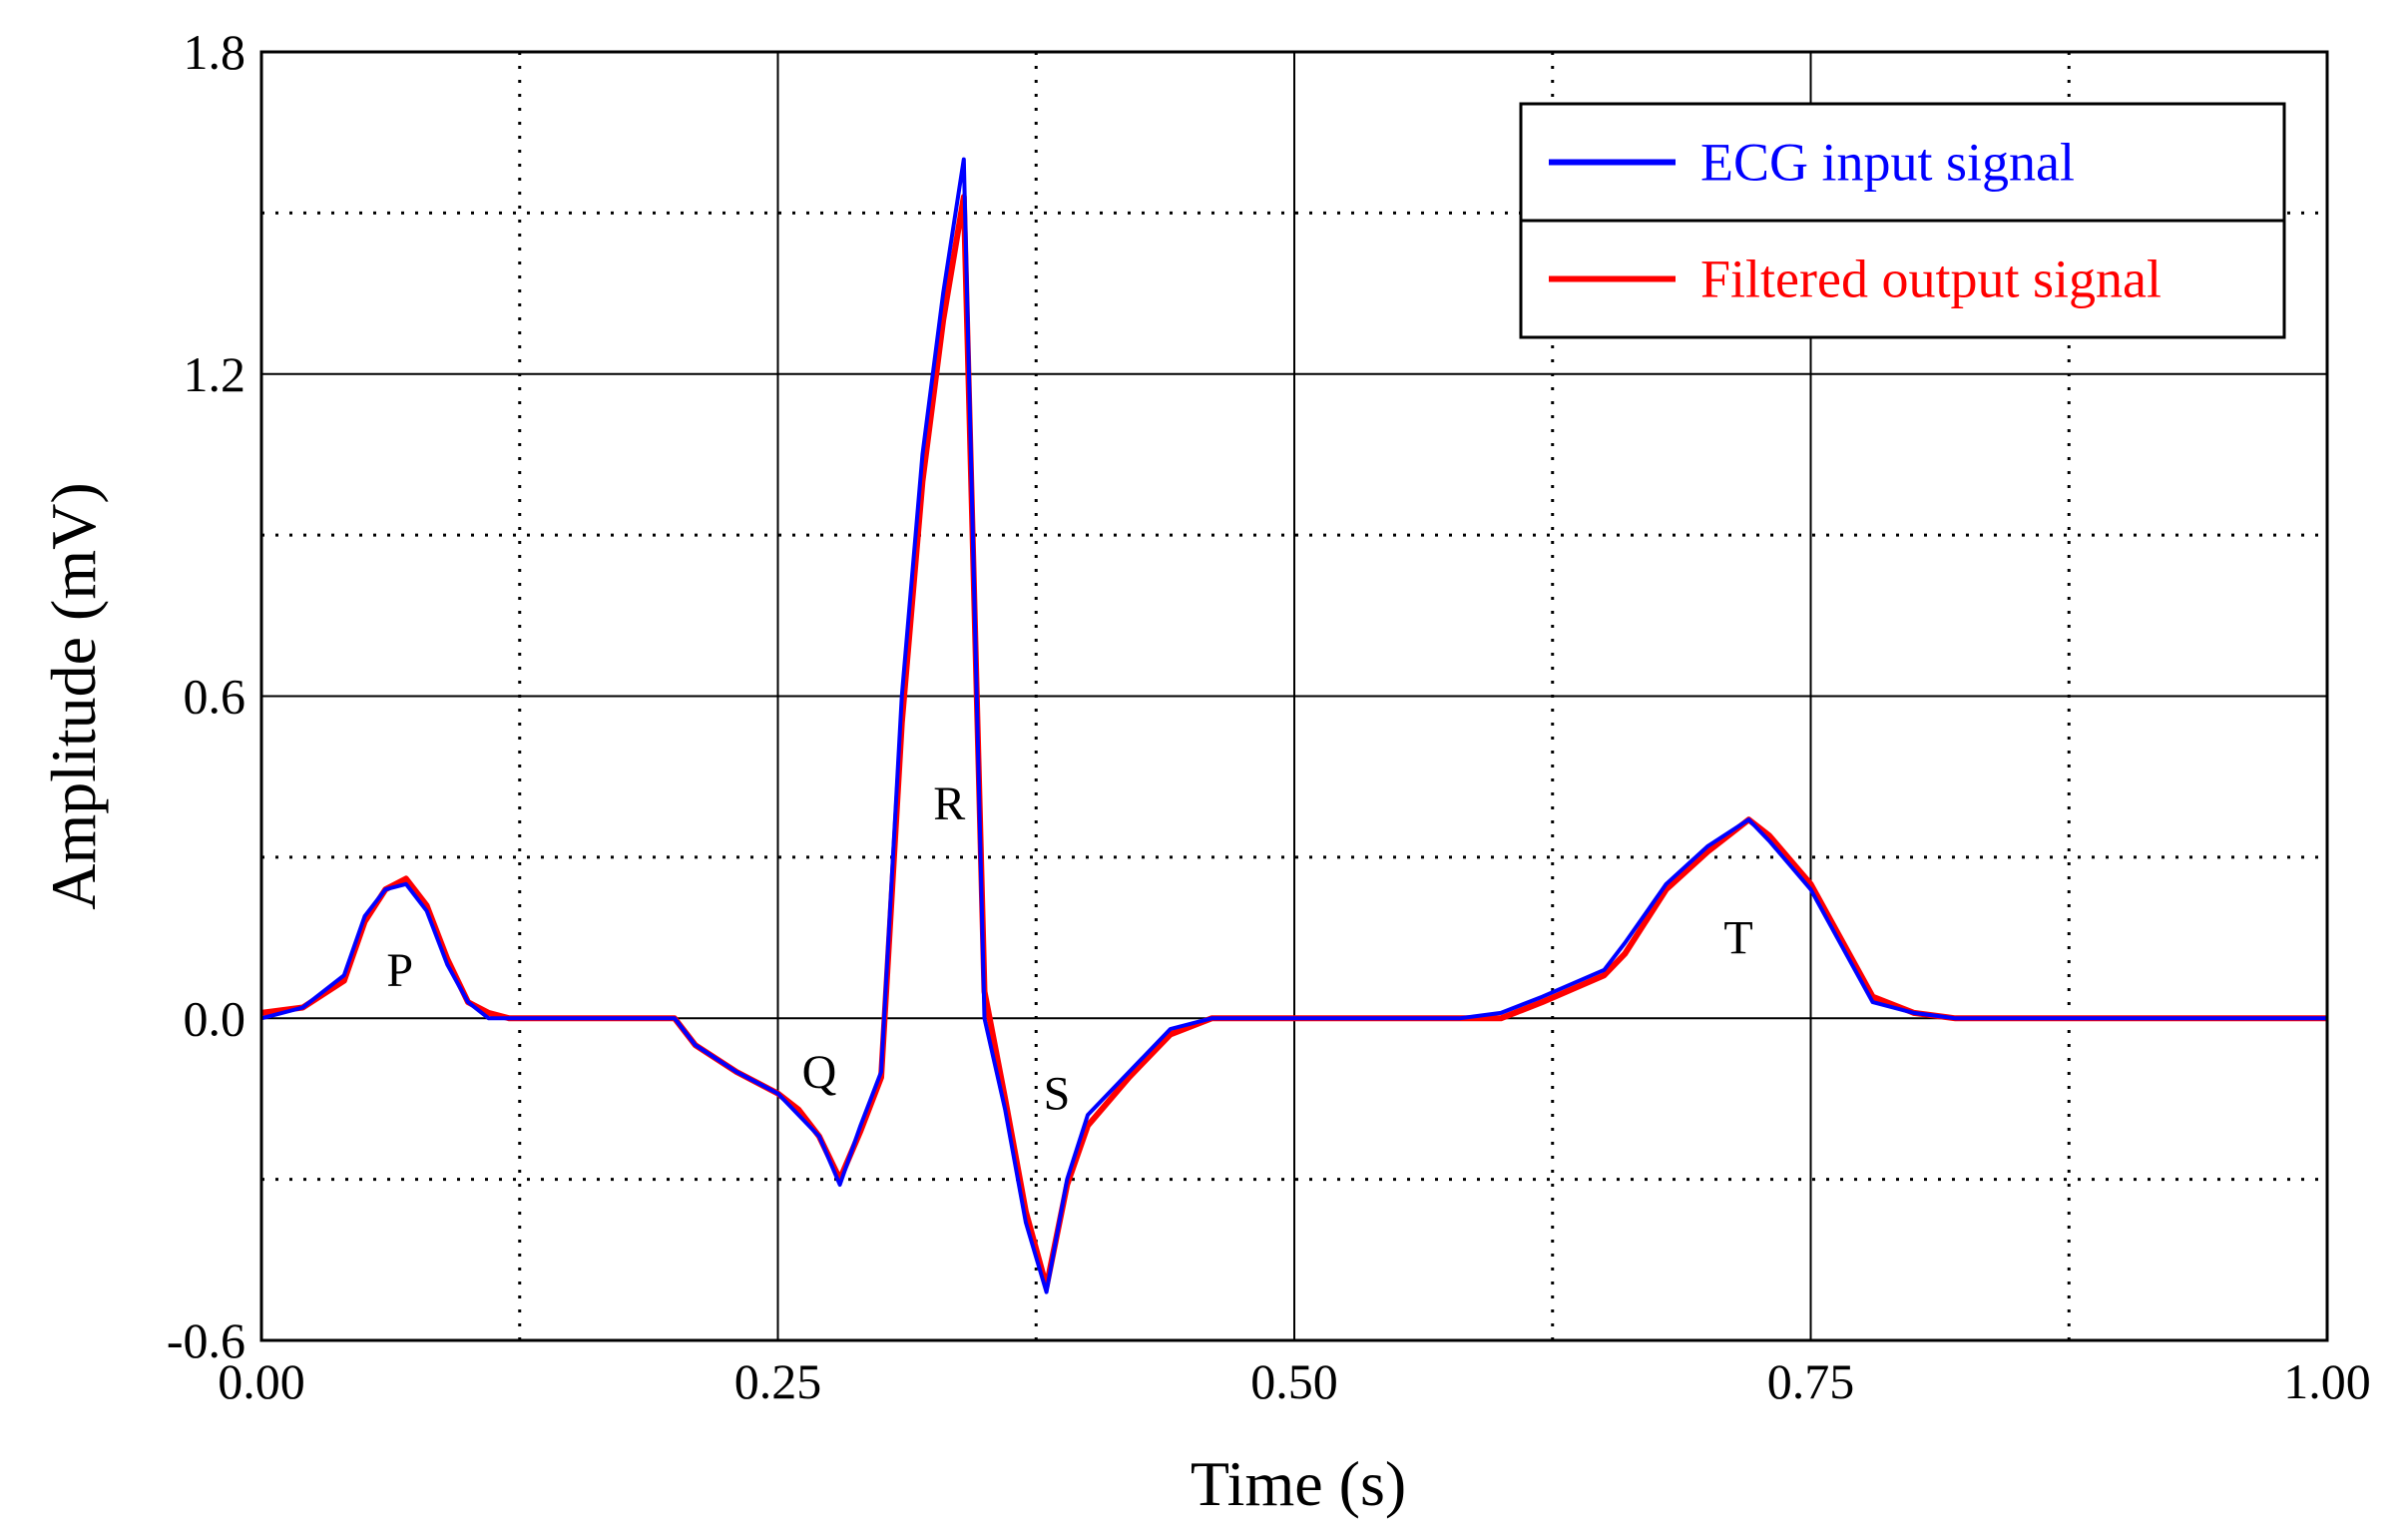  Describe the element at coordinates (1298, 1483) in the screenshot. I see `x-axis-title: Time (s)` at that location.